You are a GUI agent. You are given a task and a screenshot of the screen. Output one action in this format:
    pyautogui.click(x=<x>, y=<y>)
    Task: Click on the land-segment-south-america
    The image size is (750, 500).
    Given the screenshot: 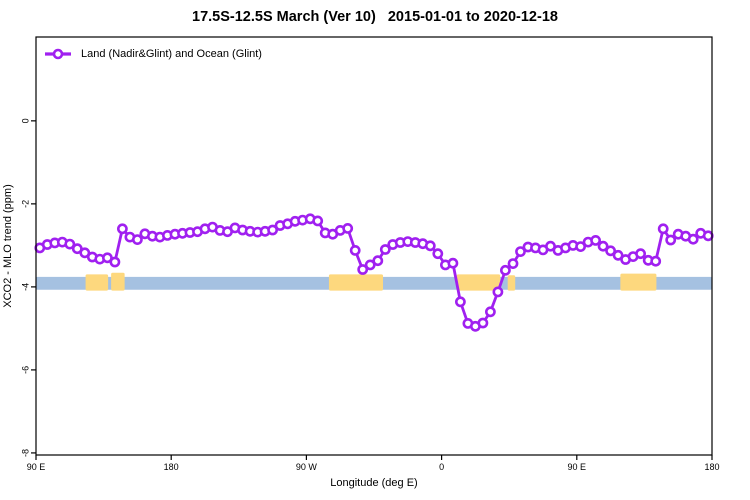 What is the action you would take?
    pyautogui.click(x=356, y=282)
    